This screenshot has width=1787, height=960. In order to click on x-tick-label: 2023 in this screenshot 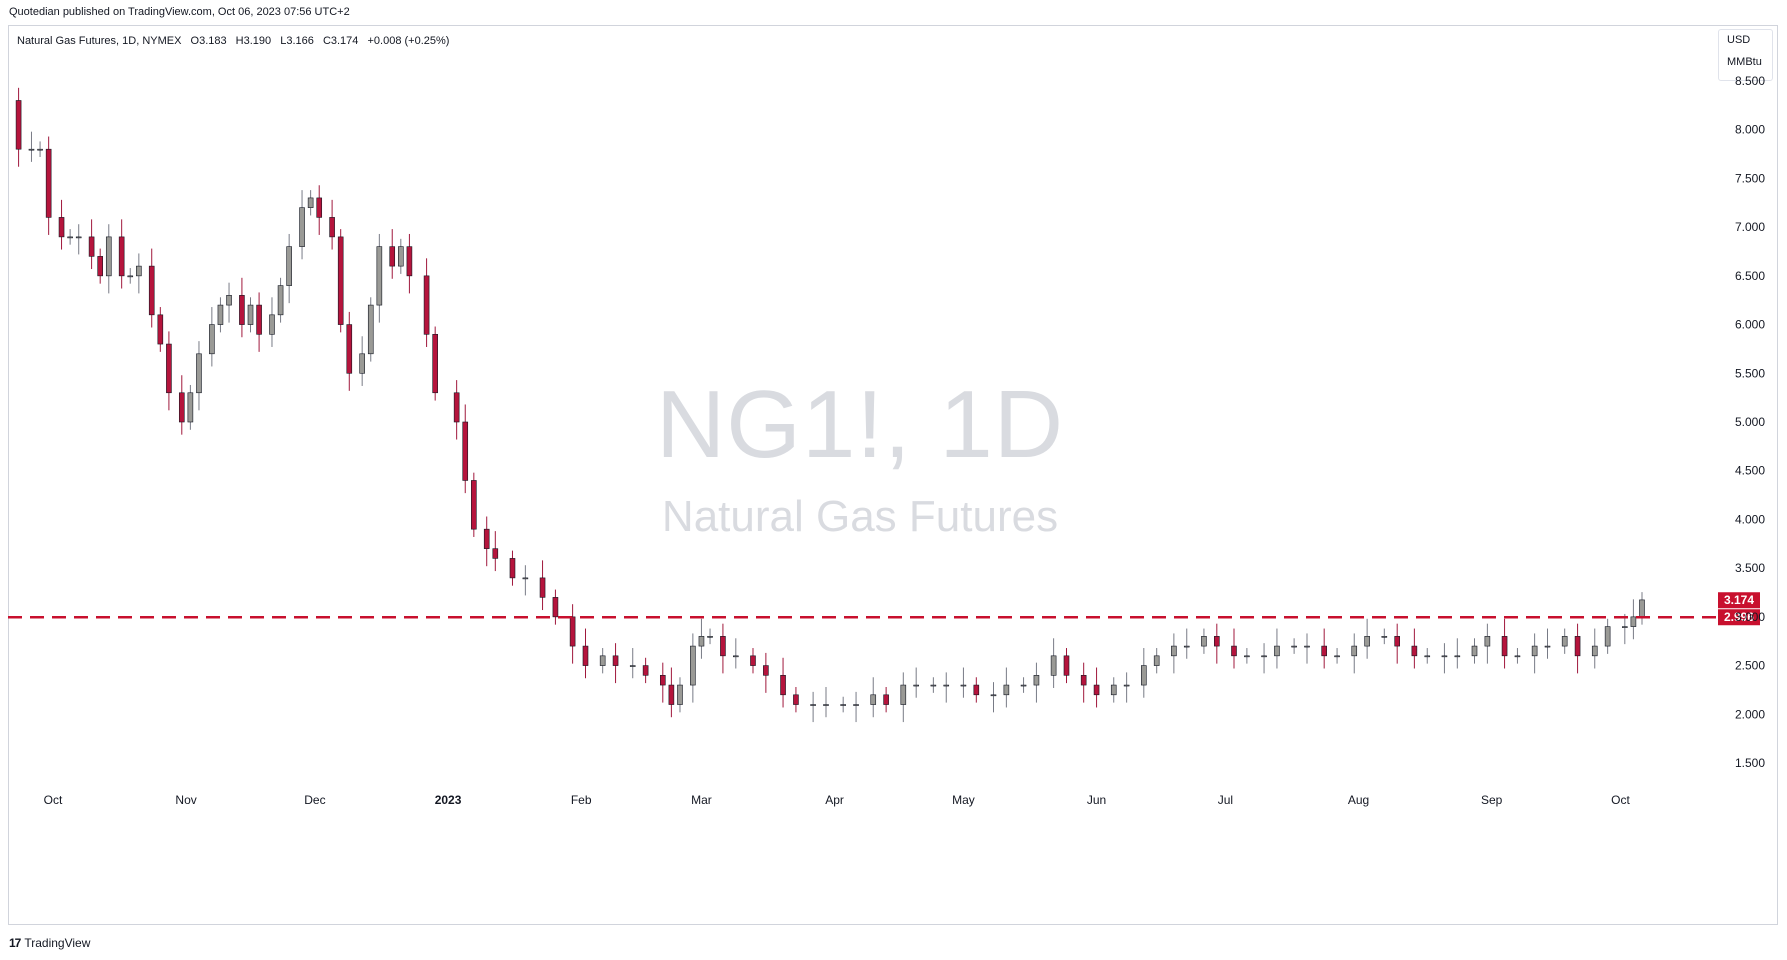, I will do `click(448, 800)`.